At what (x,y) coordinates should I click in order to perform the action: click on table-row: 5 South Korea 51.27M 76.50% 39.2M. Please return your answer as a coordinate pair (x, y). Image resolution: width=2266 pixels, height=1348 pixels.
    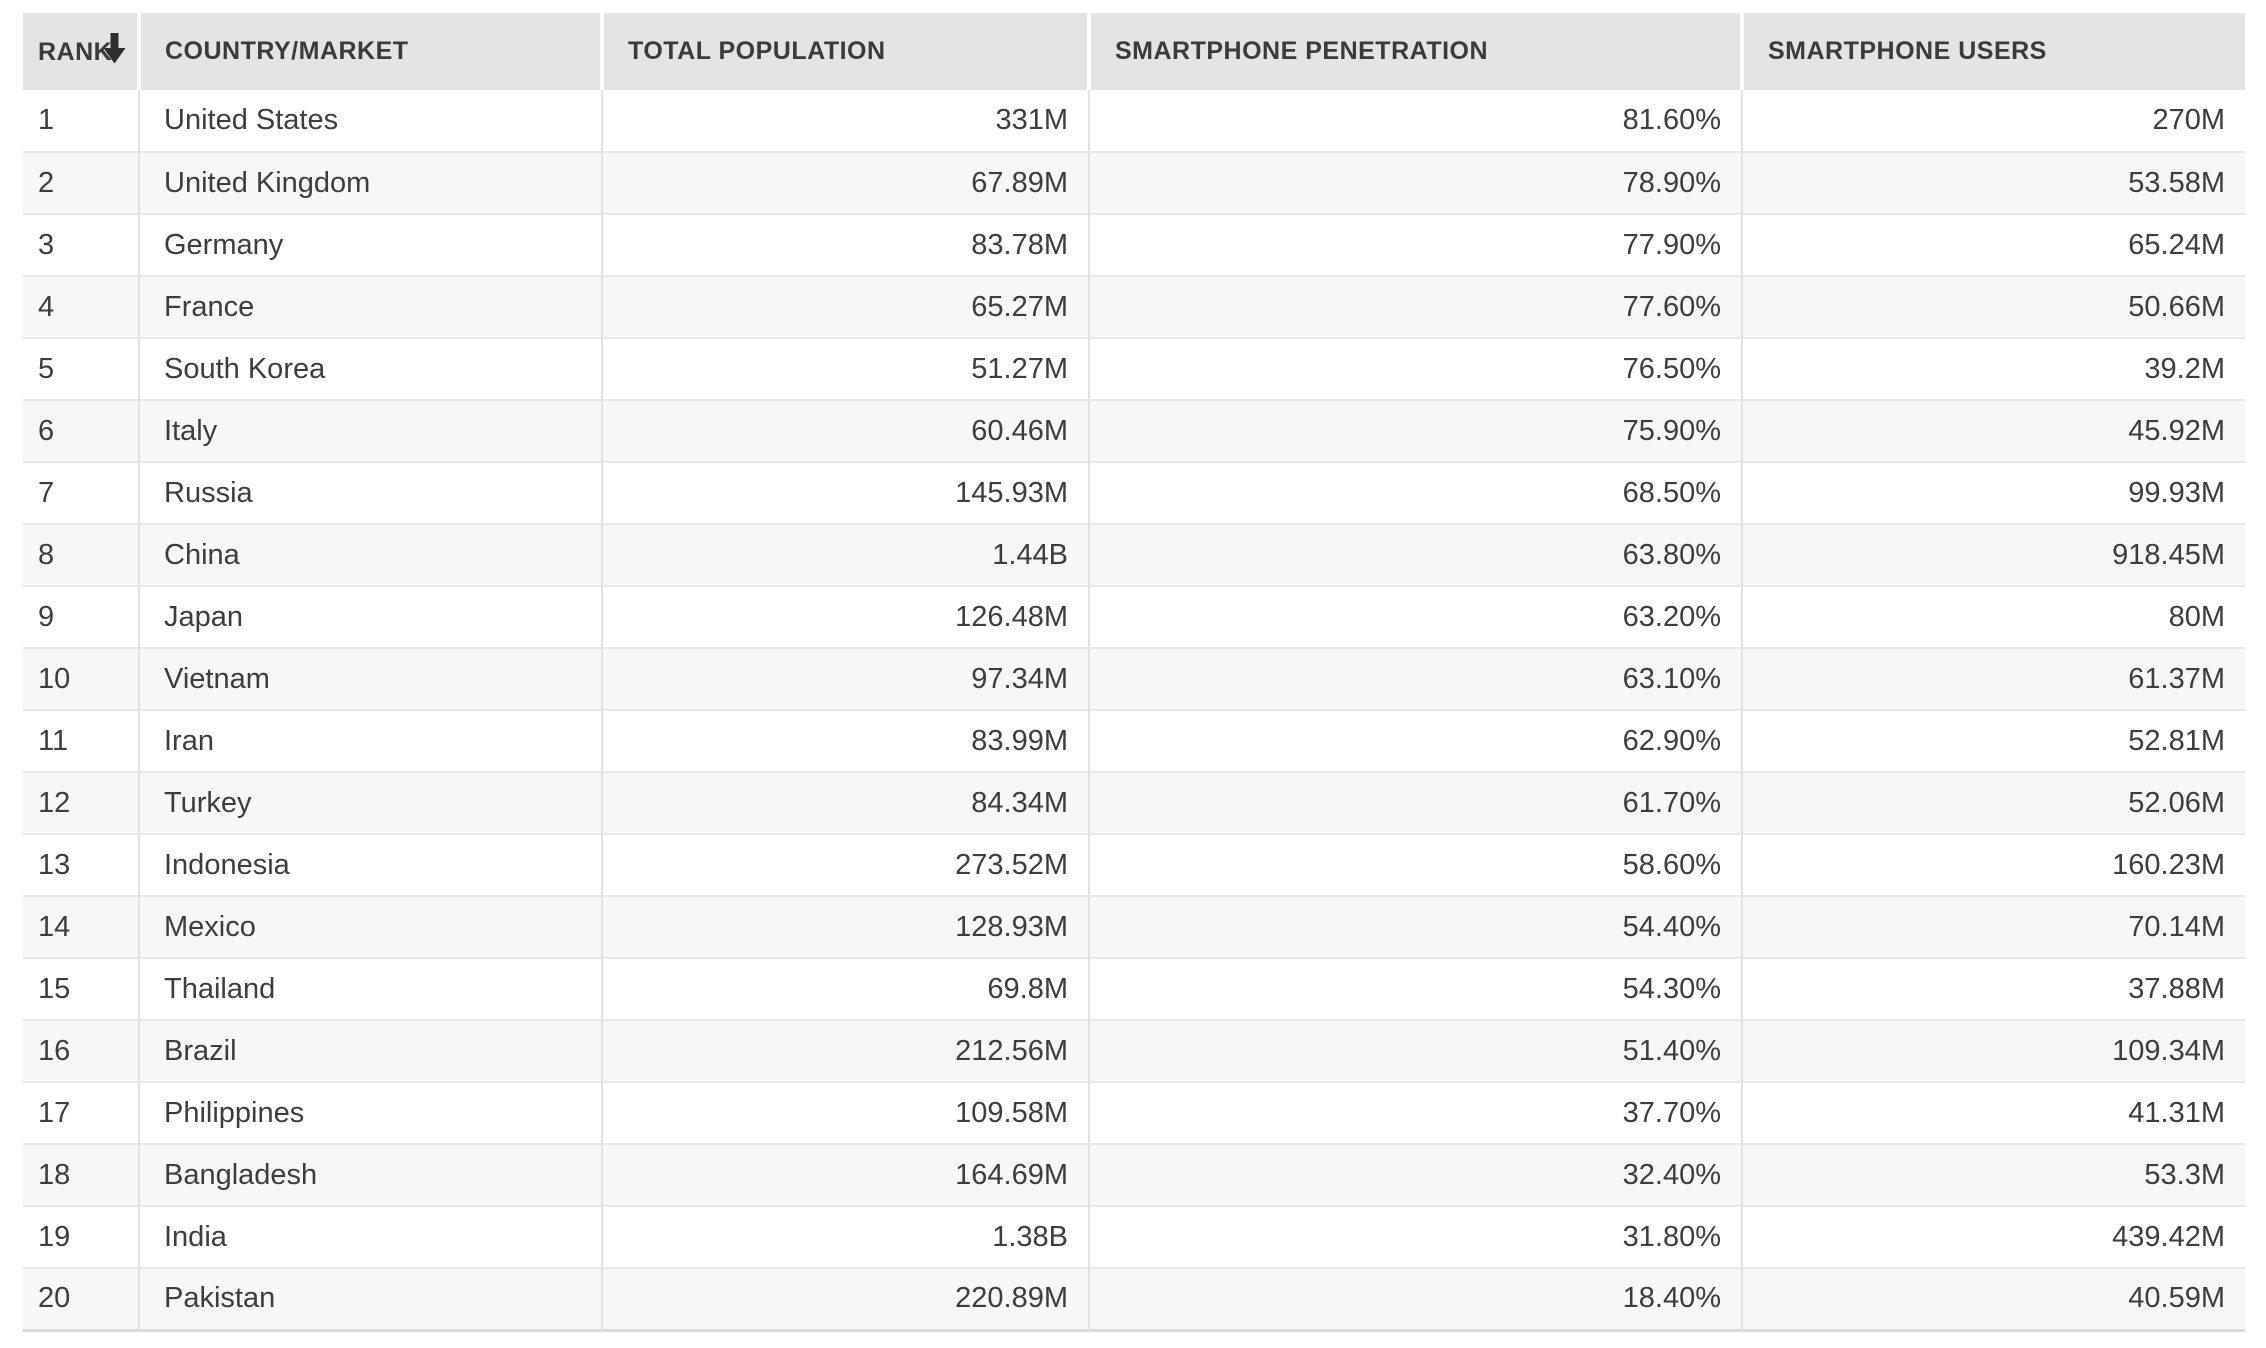
    Looking at the image, I should click on (1134, 368).